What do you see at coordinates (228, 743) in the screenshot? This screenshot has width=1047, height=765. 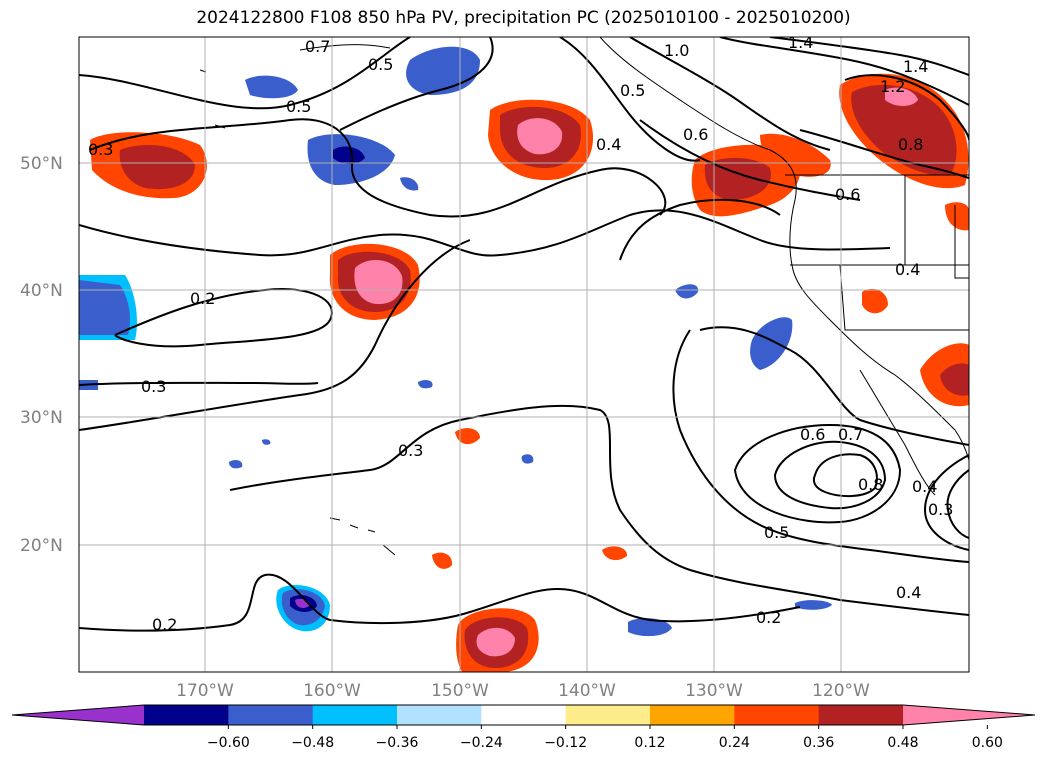 I see `colorbar-tick-label: −0.60` at bounding box center [228, 743].